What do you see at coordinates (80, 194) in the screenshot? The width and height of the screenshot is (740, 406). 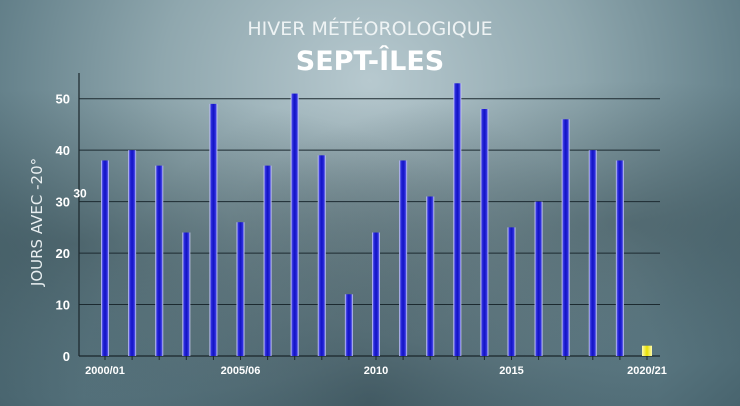 I see `value-annotation: 30` at bounding box center [80, 194].